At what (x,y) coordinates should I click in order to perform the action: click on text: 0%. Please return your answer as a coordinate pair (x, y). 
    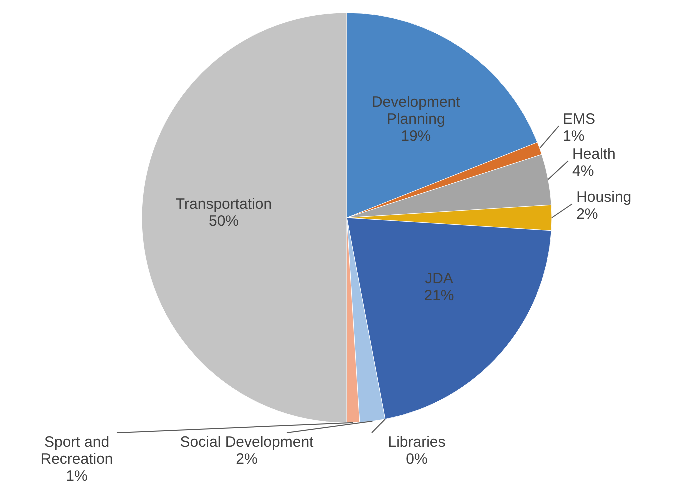
    Looking at the image, I should click on (417, 459).